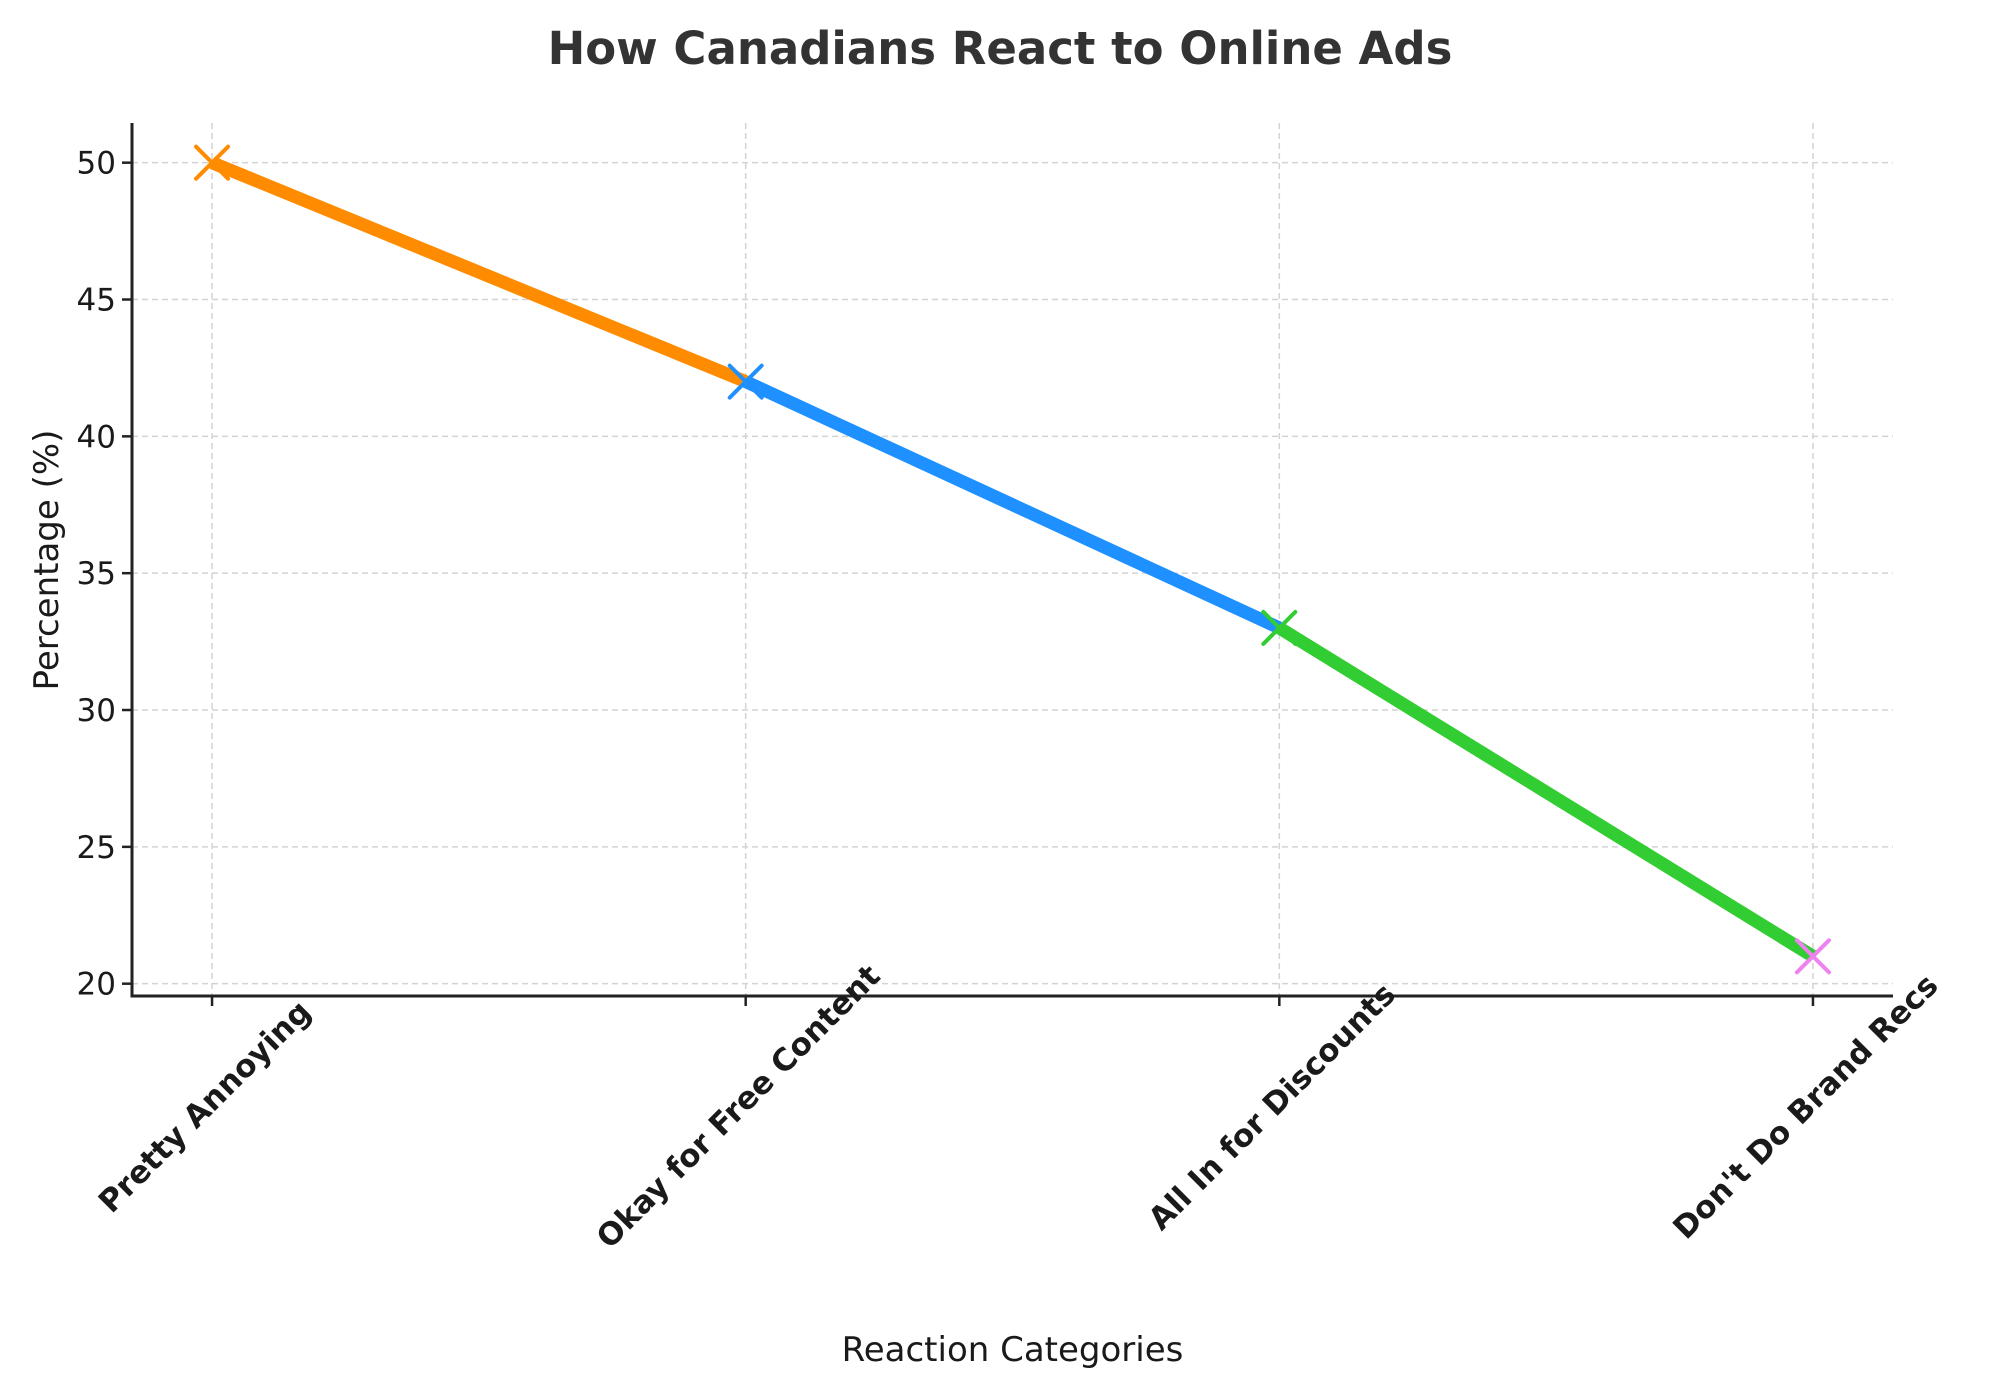 This screenshot has height=1400, width=2000. I want to click on x-axis-label: Reaction Categories, so click(1012, 1350).